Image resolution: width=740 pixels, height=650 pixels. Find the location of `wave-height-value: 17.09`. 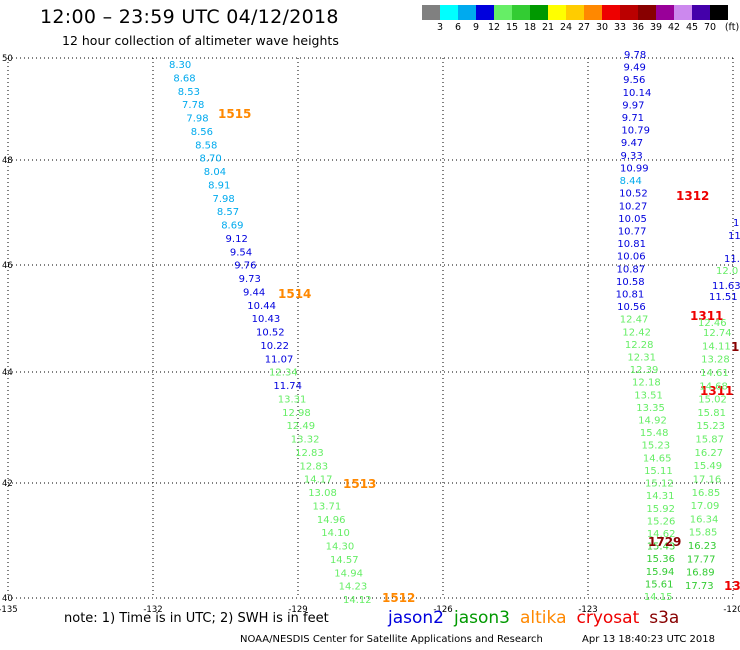

wave-height-value: 17.09 is located at coordinates (705, 506).